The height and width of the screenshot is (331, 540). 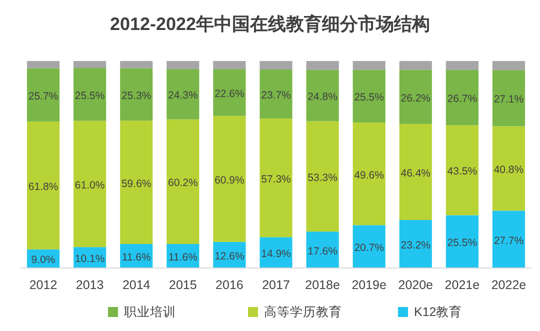 I want to click on data-label: 23.2%, so click(x=415, y=245).